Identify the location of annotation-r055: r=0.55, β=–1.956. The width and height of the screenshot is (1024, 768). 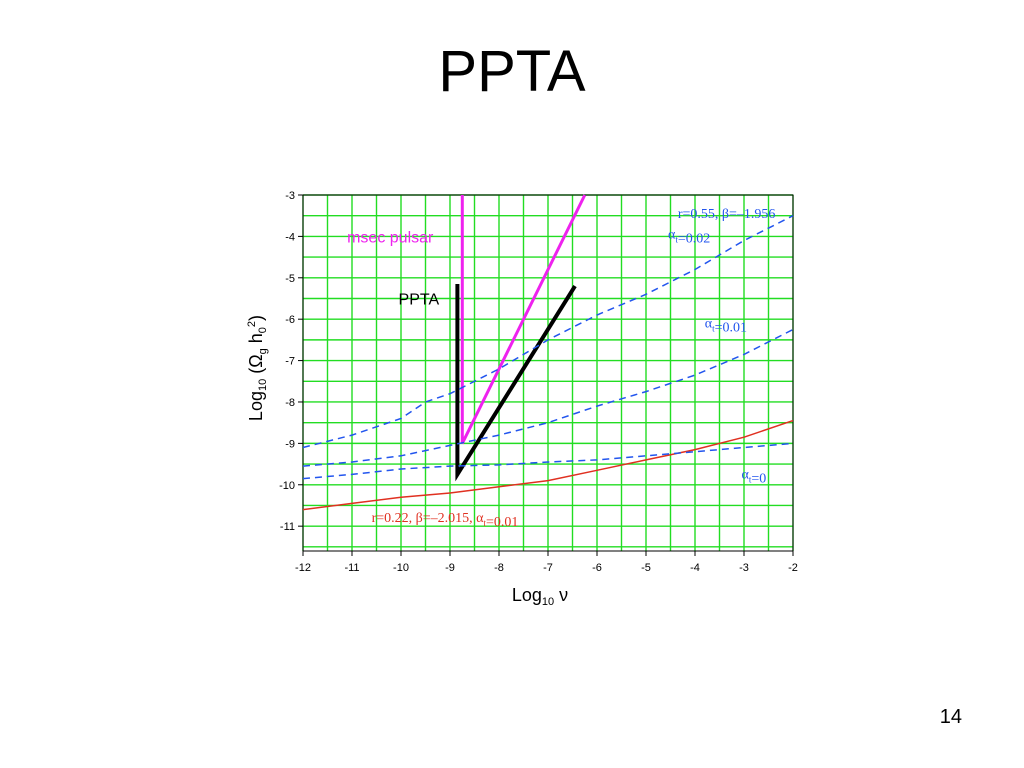
(727, 214).